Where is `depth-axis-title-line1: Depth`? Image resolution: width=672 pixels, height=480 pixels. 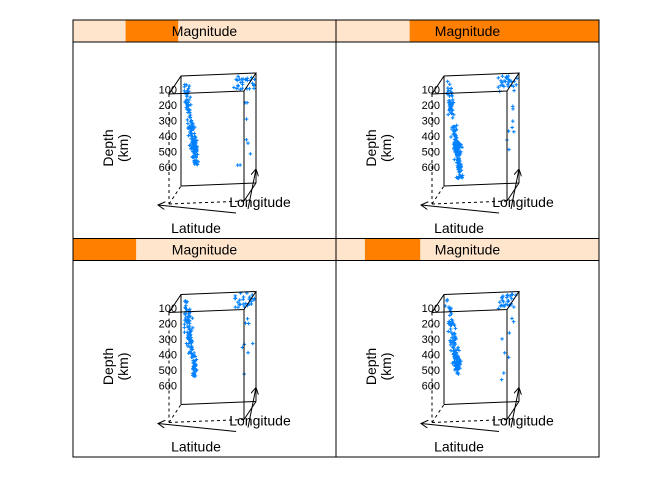 depth-axis-title-line1: Depth is located at coordinates (108, 147).